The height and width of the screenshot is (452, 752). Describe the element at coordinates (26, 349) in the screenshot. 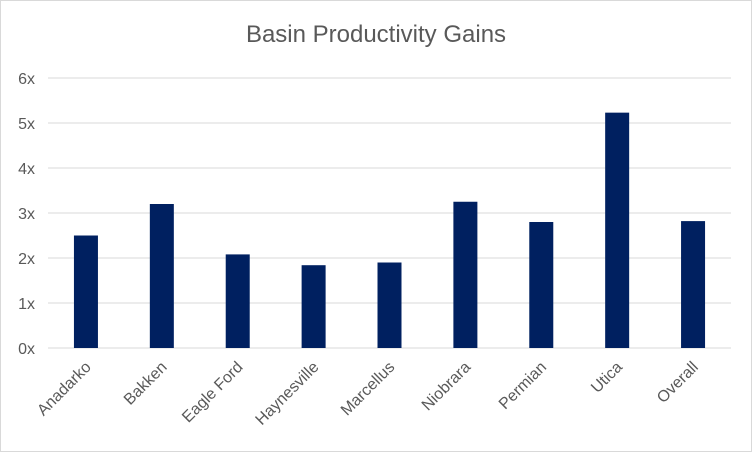

I see `y-tick-label: 0x` at that location.